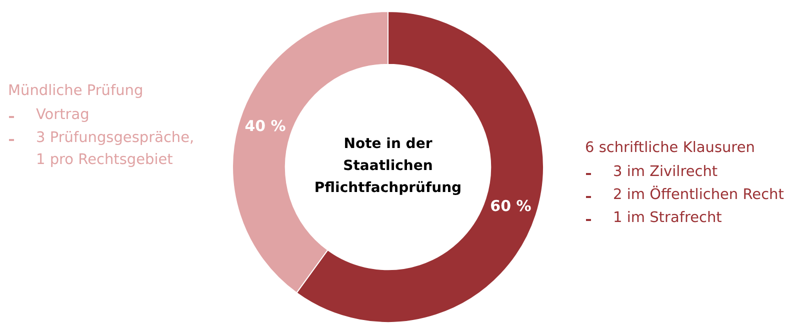 This screenshot has width=800, height=332. What do you see at coordinates (63, 115) in the screenshot?
I see `text: Vortrag` at bounding box center [63, 115].